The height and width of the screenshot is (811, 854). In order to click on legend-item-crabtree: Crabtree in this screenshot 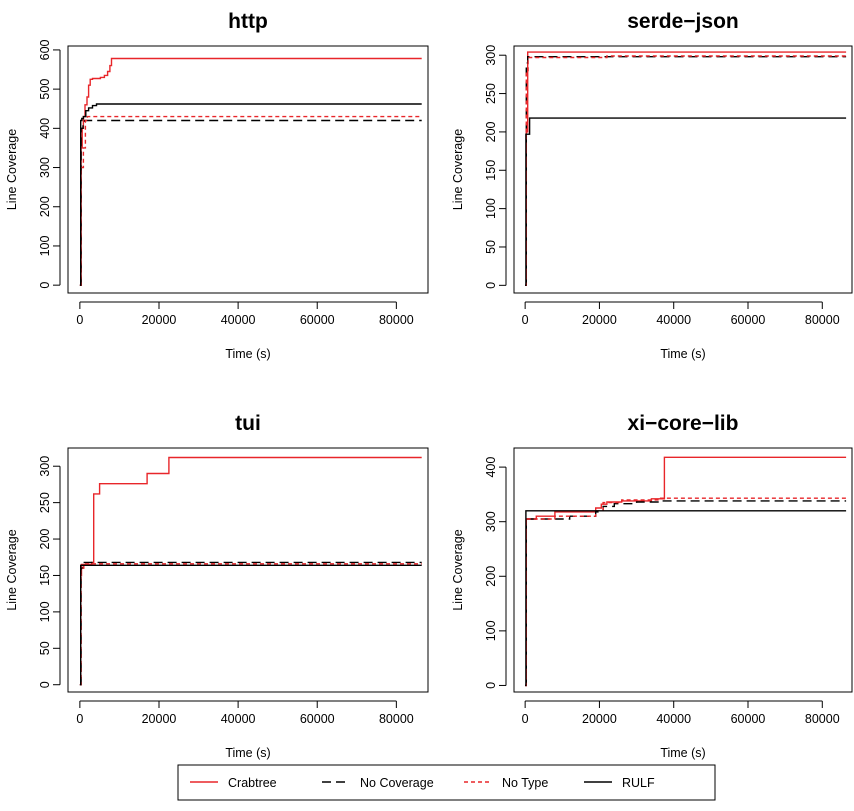, I will do `click(233, 783)`.